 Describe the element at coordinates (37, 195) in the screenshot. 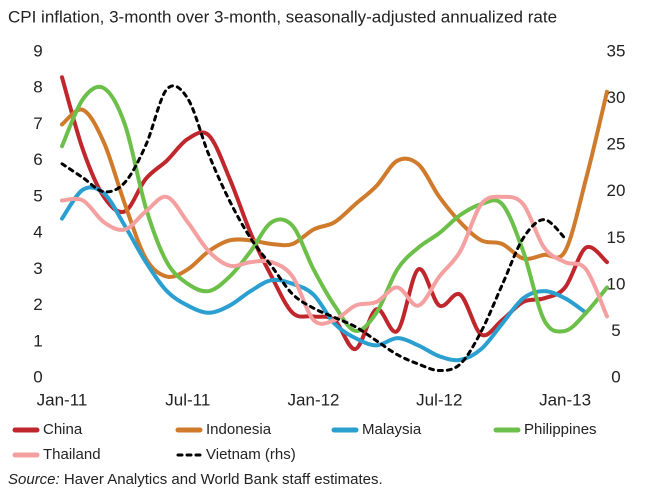

I see `y-tick-label: 5` at that location.